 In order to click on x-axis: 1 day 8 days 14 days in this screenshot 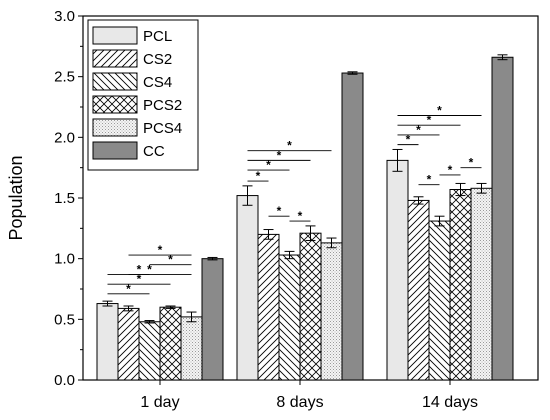, I will do `click(309, 395)`.